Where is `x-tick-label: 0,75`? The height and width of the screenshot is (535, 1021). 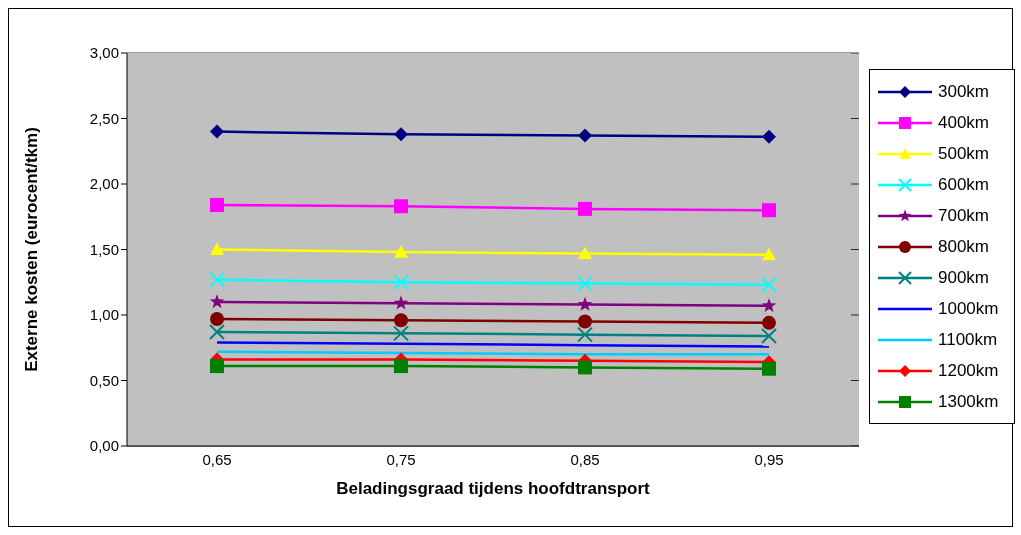
x-tick-label: 0,75 is located at coordinates (401, 459).